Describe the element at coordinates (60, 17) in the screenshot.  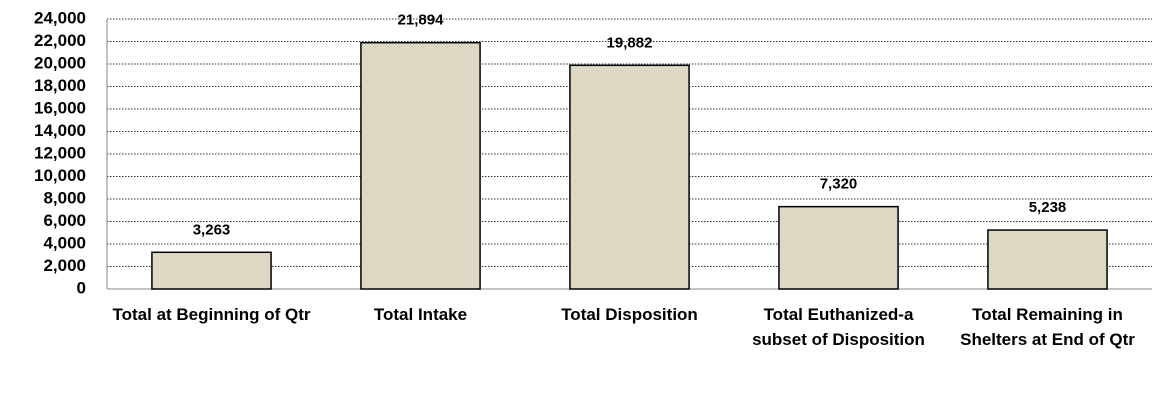
I see `y-tick-label: 24,000` at that location.